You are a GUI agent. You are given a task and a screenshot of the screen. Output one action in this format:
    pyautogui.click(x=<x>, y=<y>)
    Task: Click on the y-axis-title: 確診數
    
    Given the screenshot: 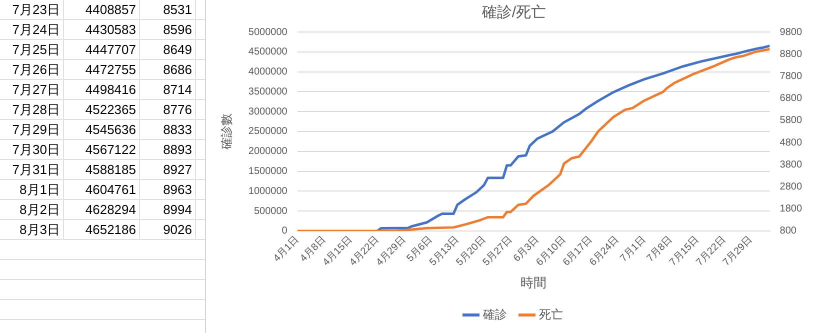 What is the action you would take?
    pyautogui.click(x=227, y=131)
    